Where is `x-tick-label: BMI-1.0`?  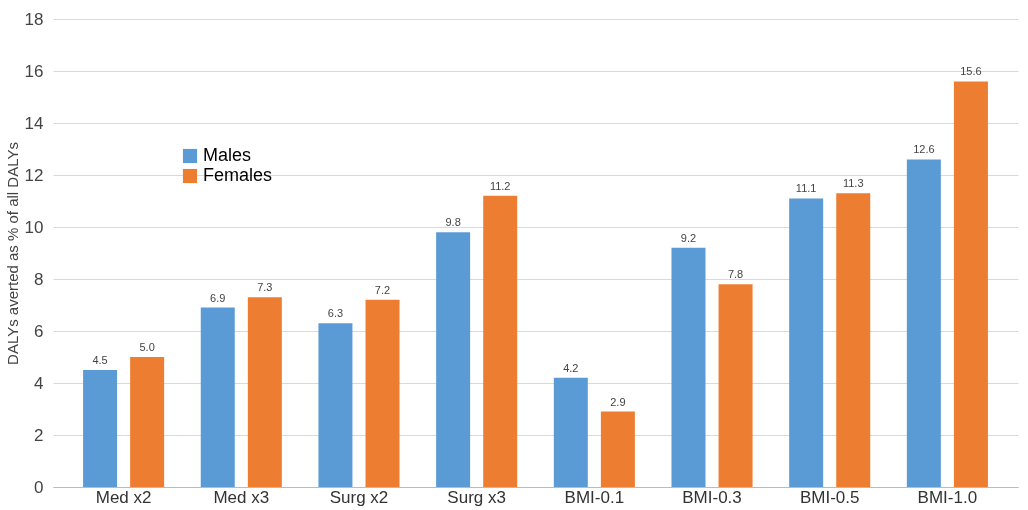 x-tick-label: BMI-1.0 is located at coordinates (947, 497).